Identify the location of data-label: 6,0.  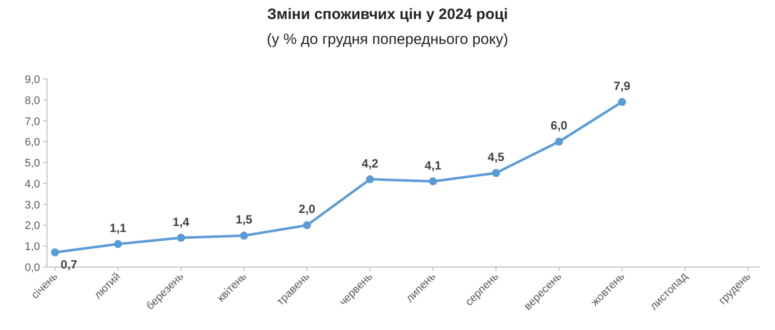
(559, 125).